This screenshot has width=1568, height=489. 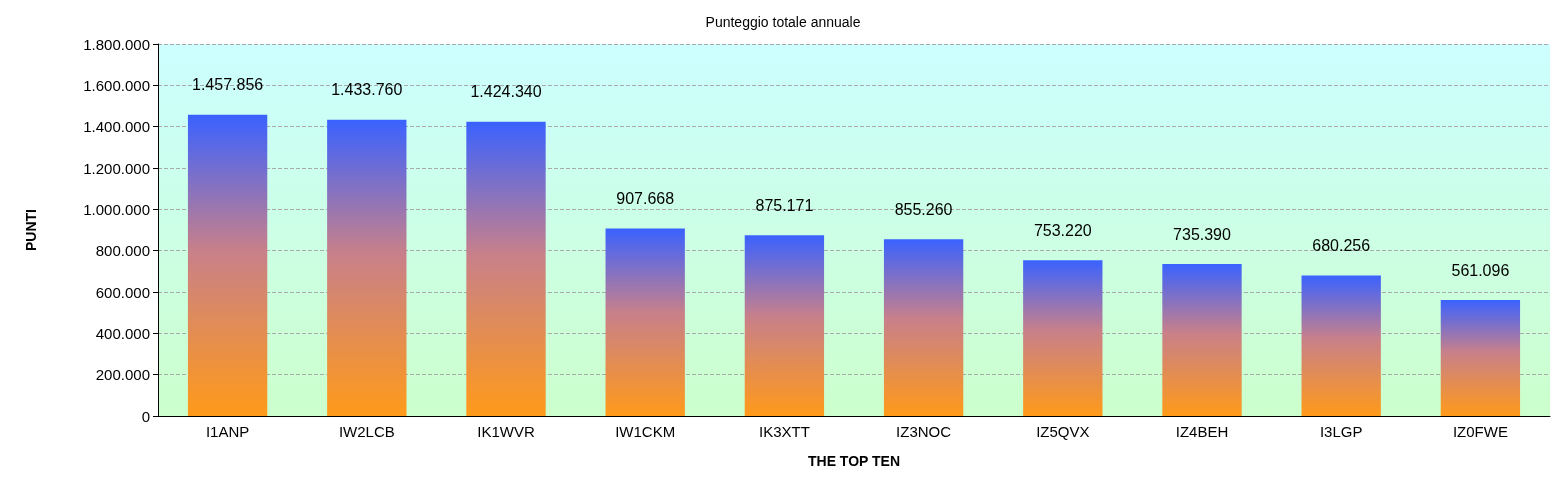 What do you see at coordinates (1480, 270) in the screenshot?
I see `data-label: 561.096` at bounding box center [1480, 270].